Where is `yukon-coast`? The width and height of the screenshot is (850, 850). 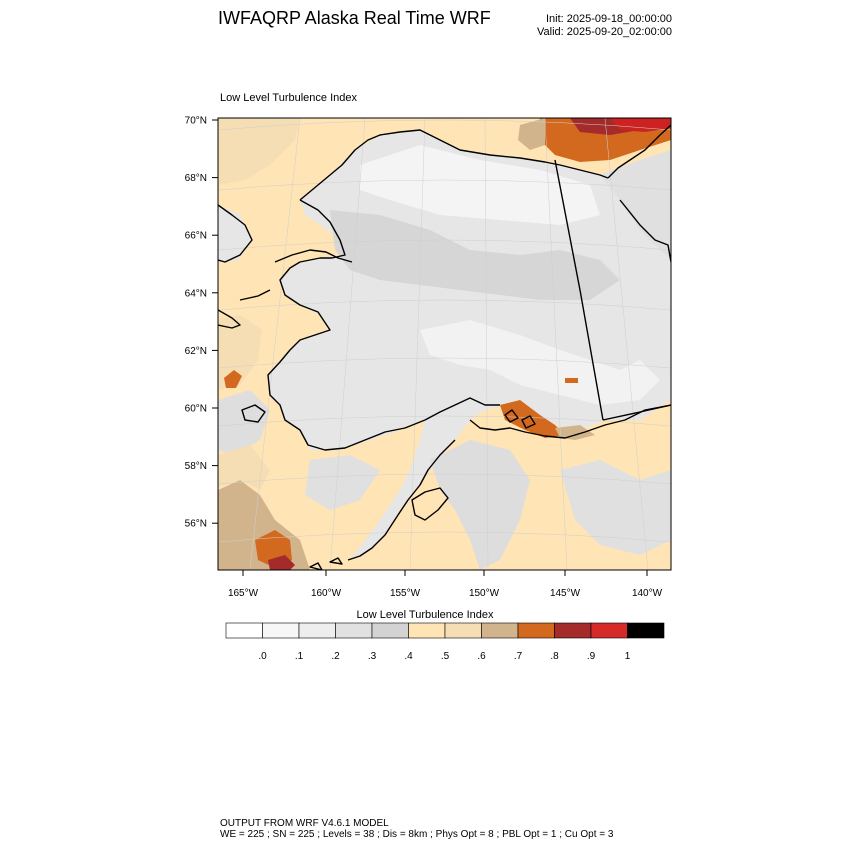 yukon-coast is located at coordinates (639, 193).